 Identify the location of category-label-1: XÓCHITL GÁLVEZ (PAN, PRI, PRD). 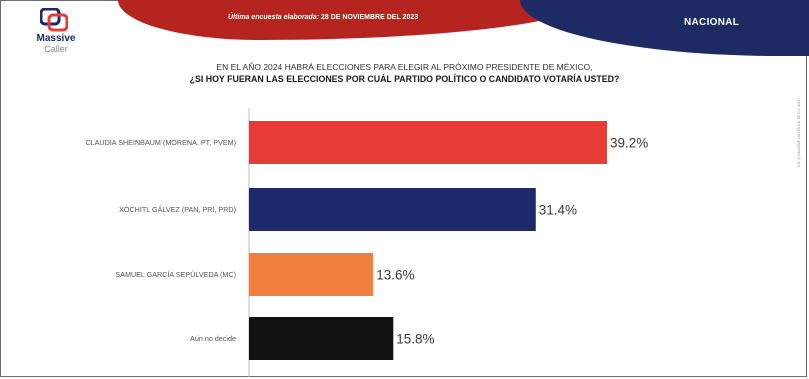
(177, 209).